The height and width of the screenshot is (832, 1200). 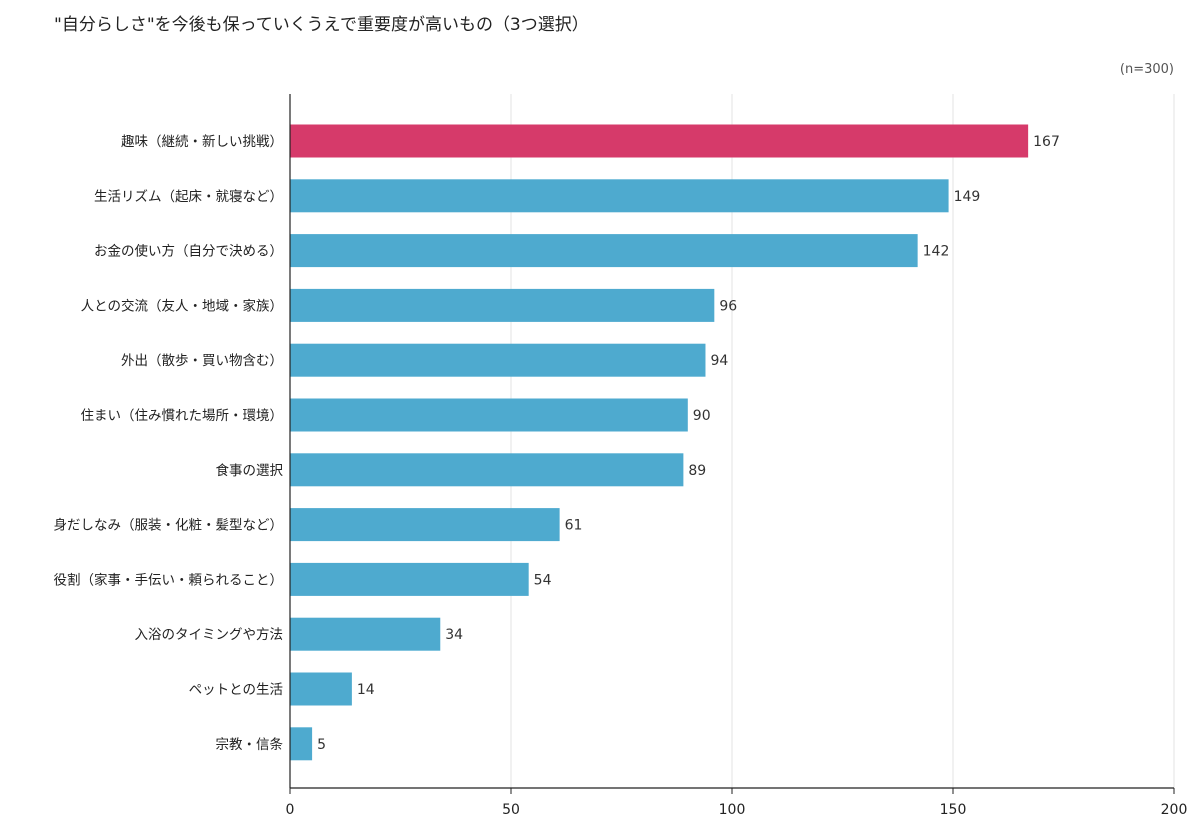 What do you see at coordinates (543, 580) in the screenshot?
I see `value-label: 54` at bounding box center [543, 580].